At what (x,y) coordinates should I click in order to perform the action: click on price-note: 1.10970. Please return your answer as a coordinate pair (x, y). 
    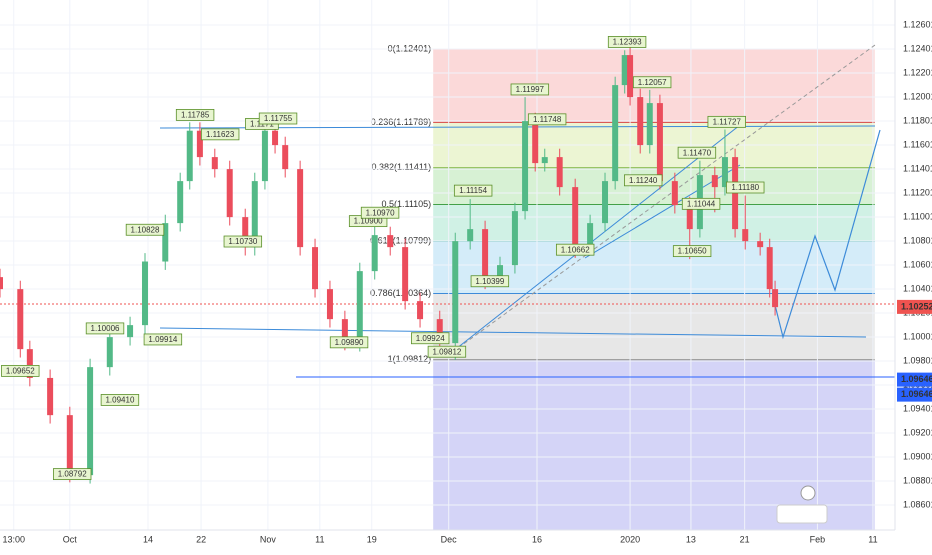
    Looking at the image, I should click on (380, 212).